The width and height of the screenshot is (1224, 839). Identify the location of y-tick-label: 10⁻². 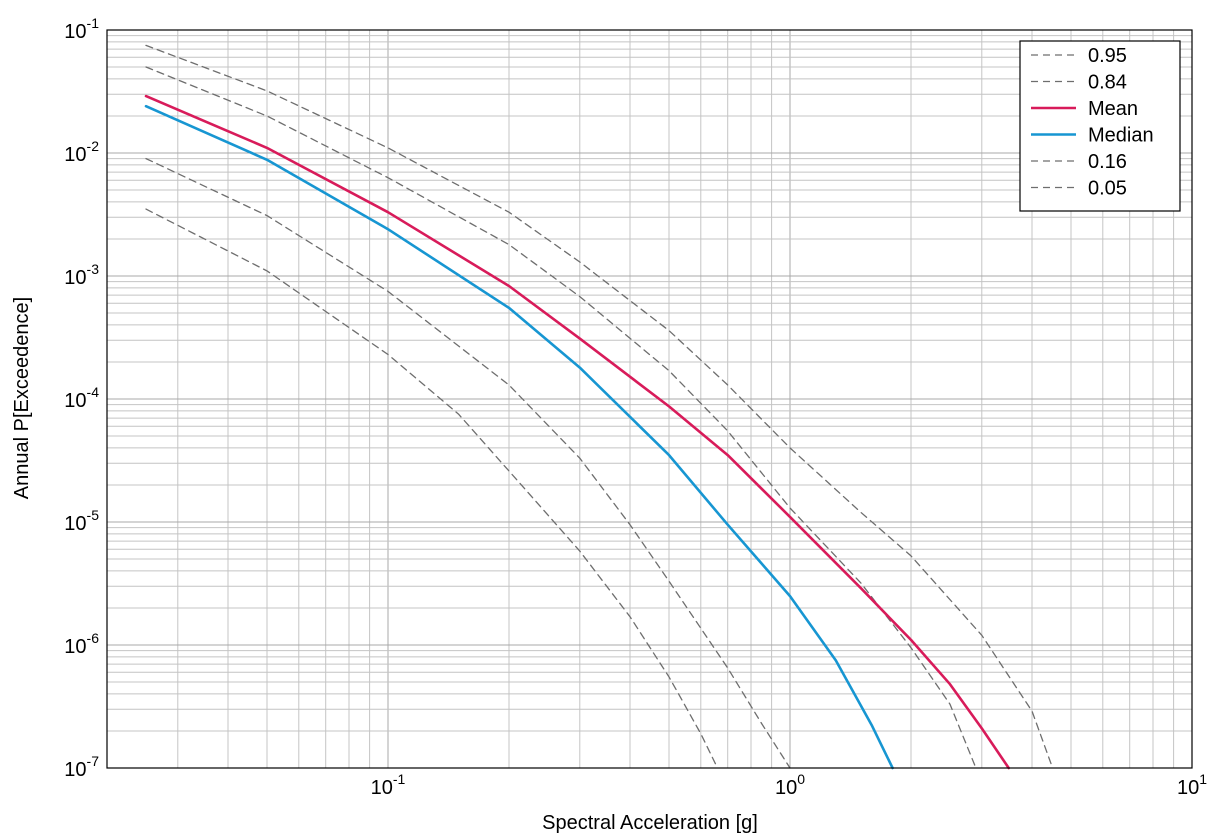
(81, 152).